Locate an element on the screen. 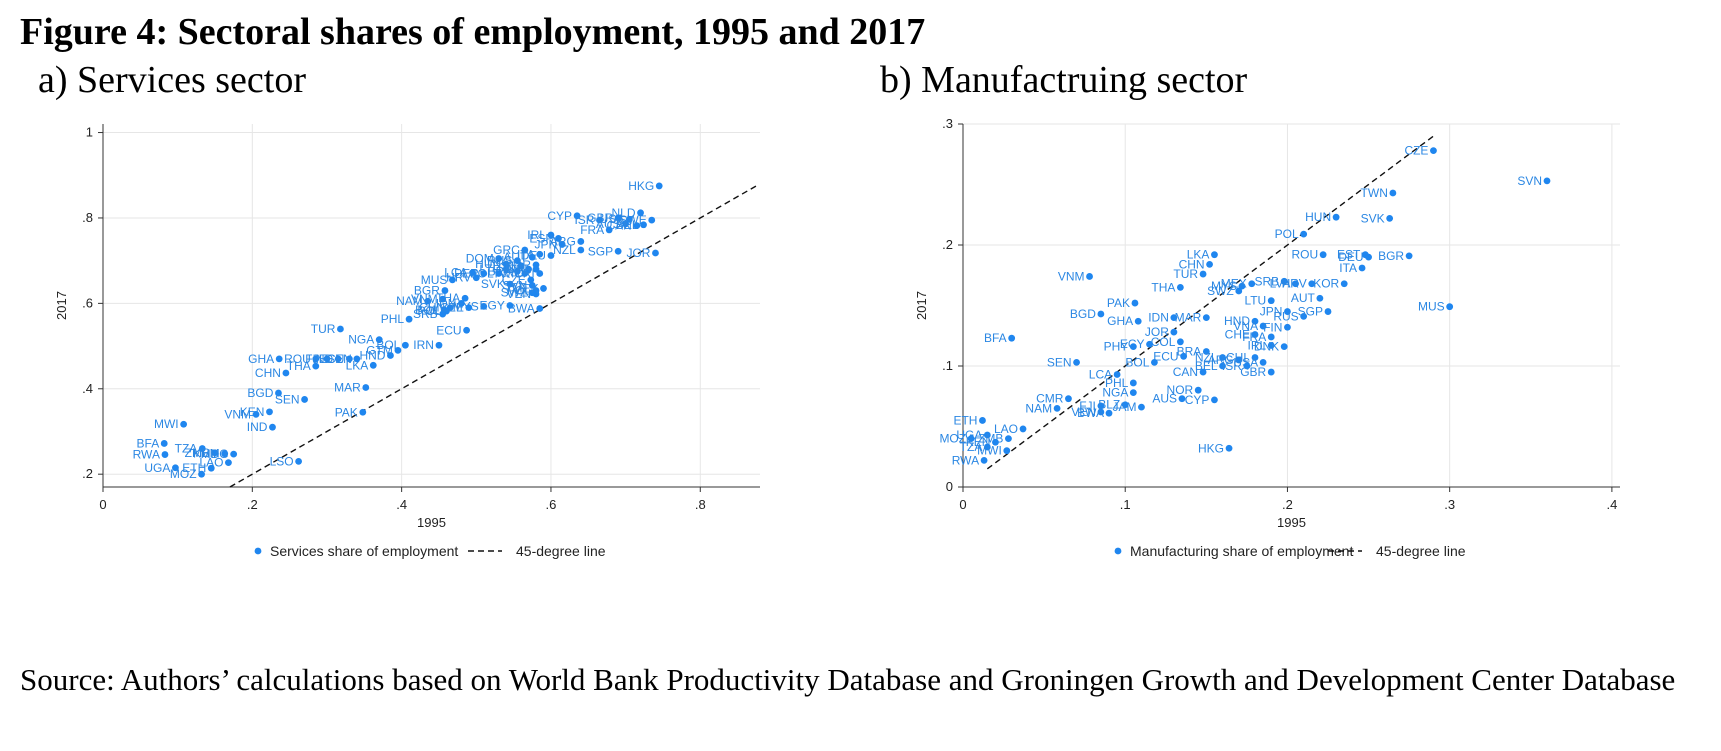 This screenshot has height=751, width=1721. panel-b-title: b) Manufactruing sector is located at coordinates (1064, 80).